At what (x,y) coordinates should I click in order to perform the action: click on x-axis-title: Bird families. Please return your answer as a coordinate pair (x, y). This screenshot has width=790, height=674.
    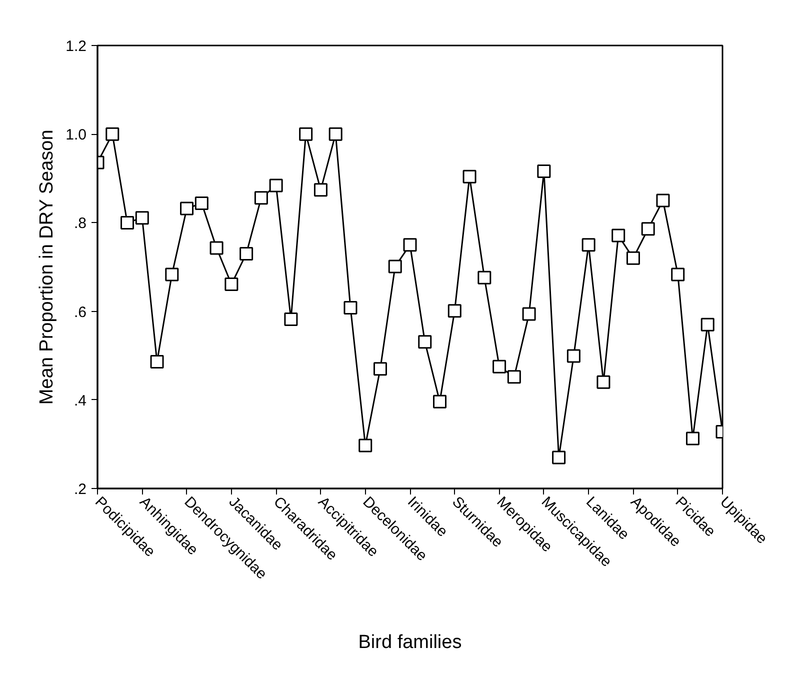
    Looking at the image, I should click on (410, 642).